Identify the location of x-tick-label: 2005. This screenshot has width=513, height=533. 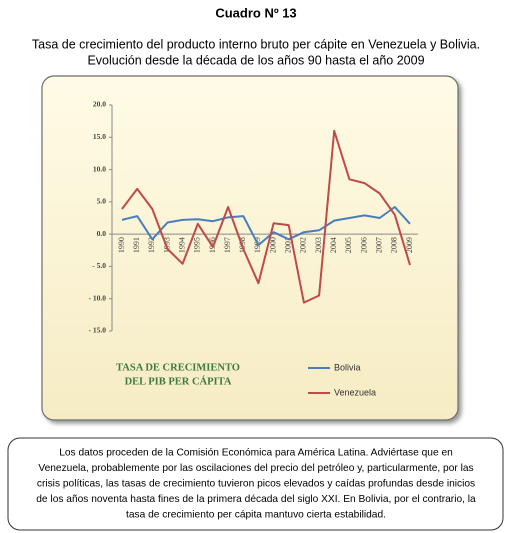
(348, 245).